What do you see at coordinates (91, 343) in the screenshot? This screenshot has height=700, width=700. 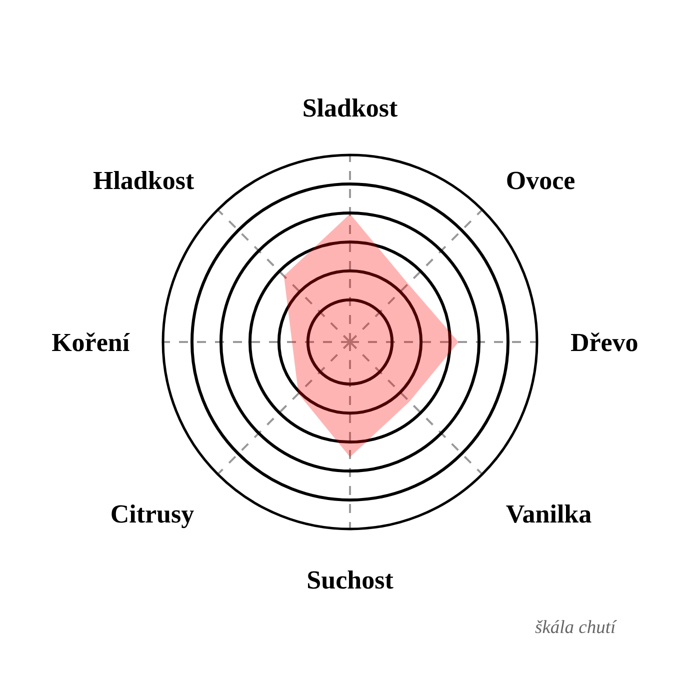 I see `spoke-label: Koření` at bounding box center [91, 343].